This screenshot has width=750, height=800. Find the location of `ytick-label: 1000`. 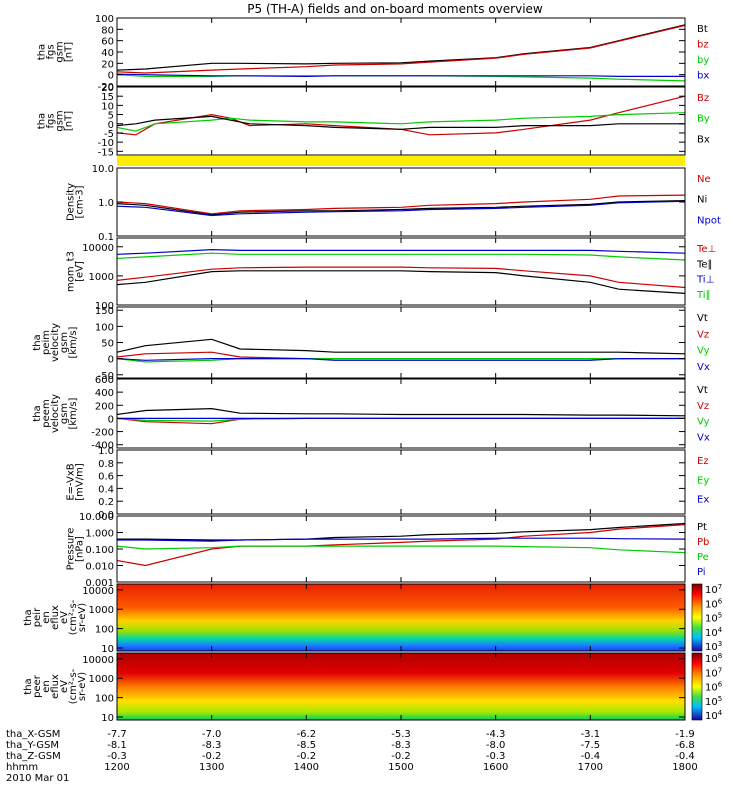

ytick-label: 1000 is located at coordinates (101, 610).